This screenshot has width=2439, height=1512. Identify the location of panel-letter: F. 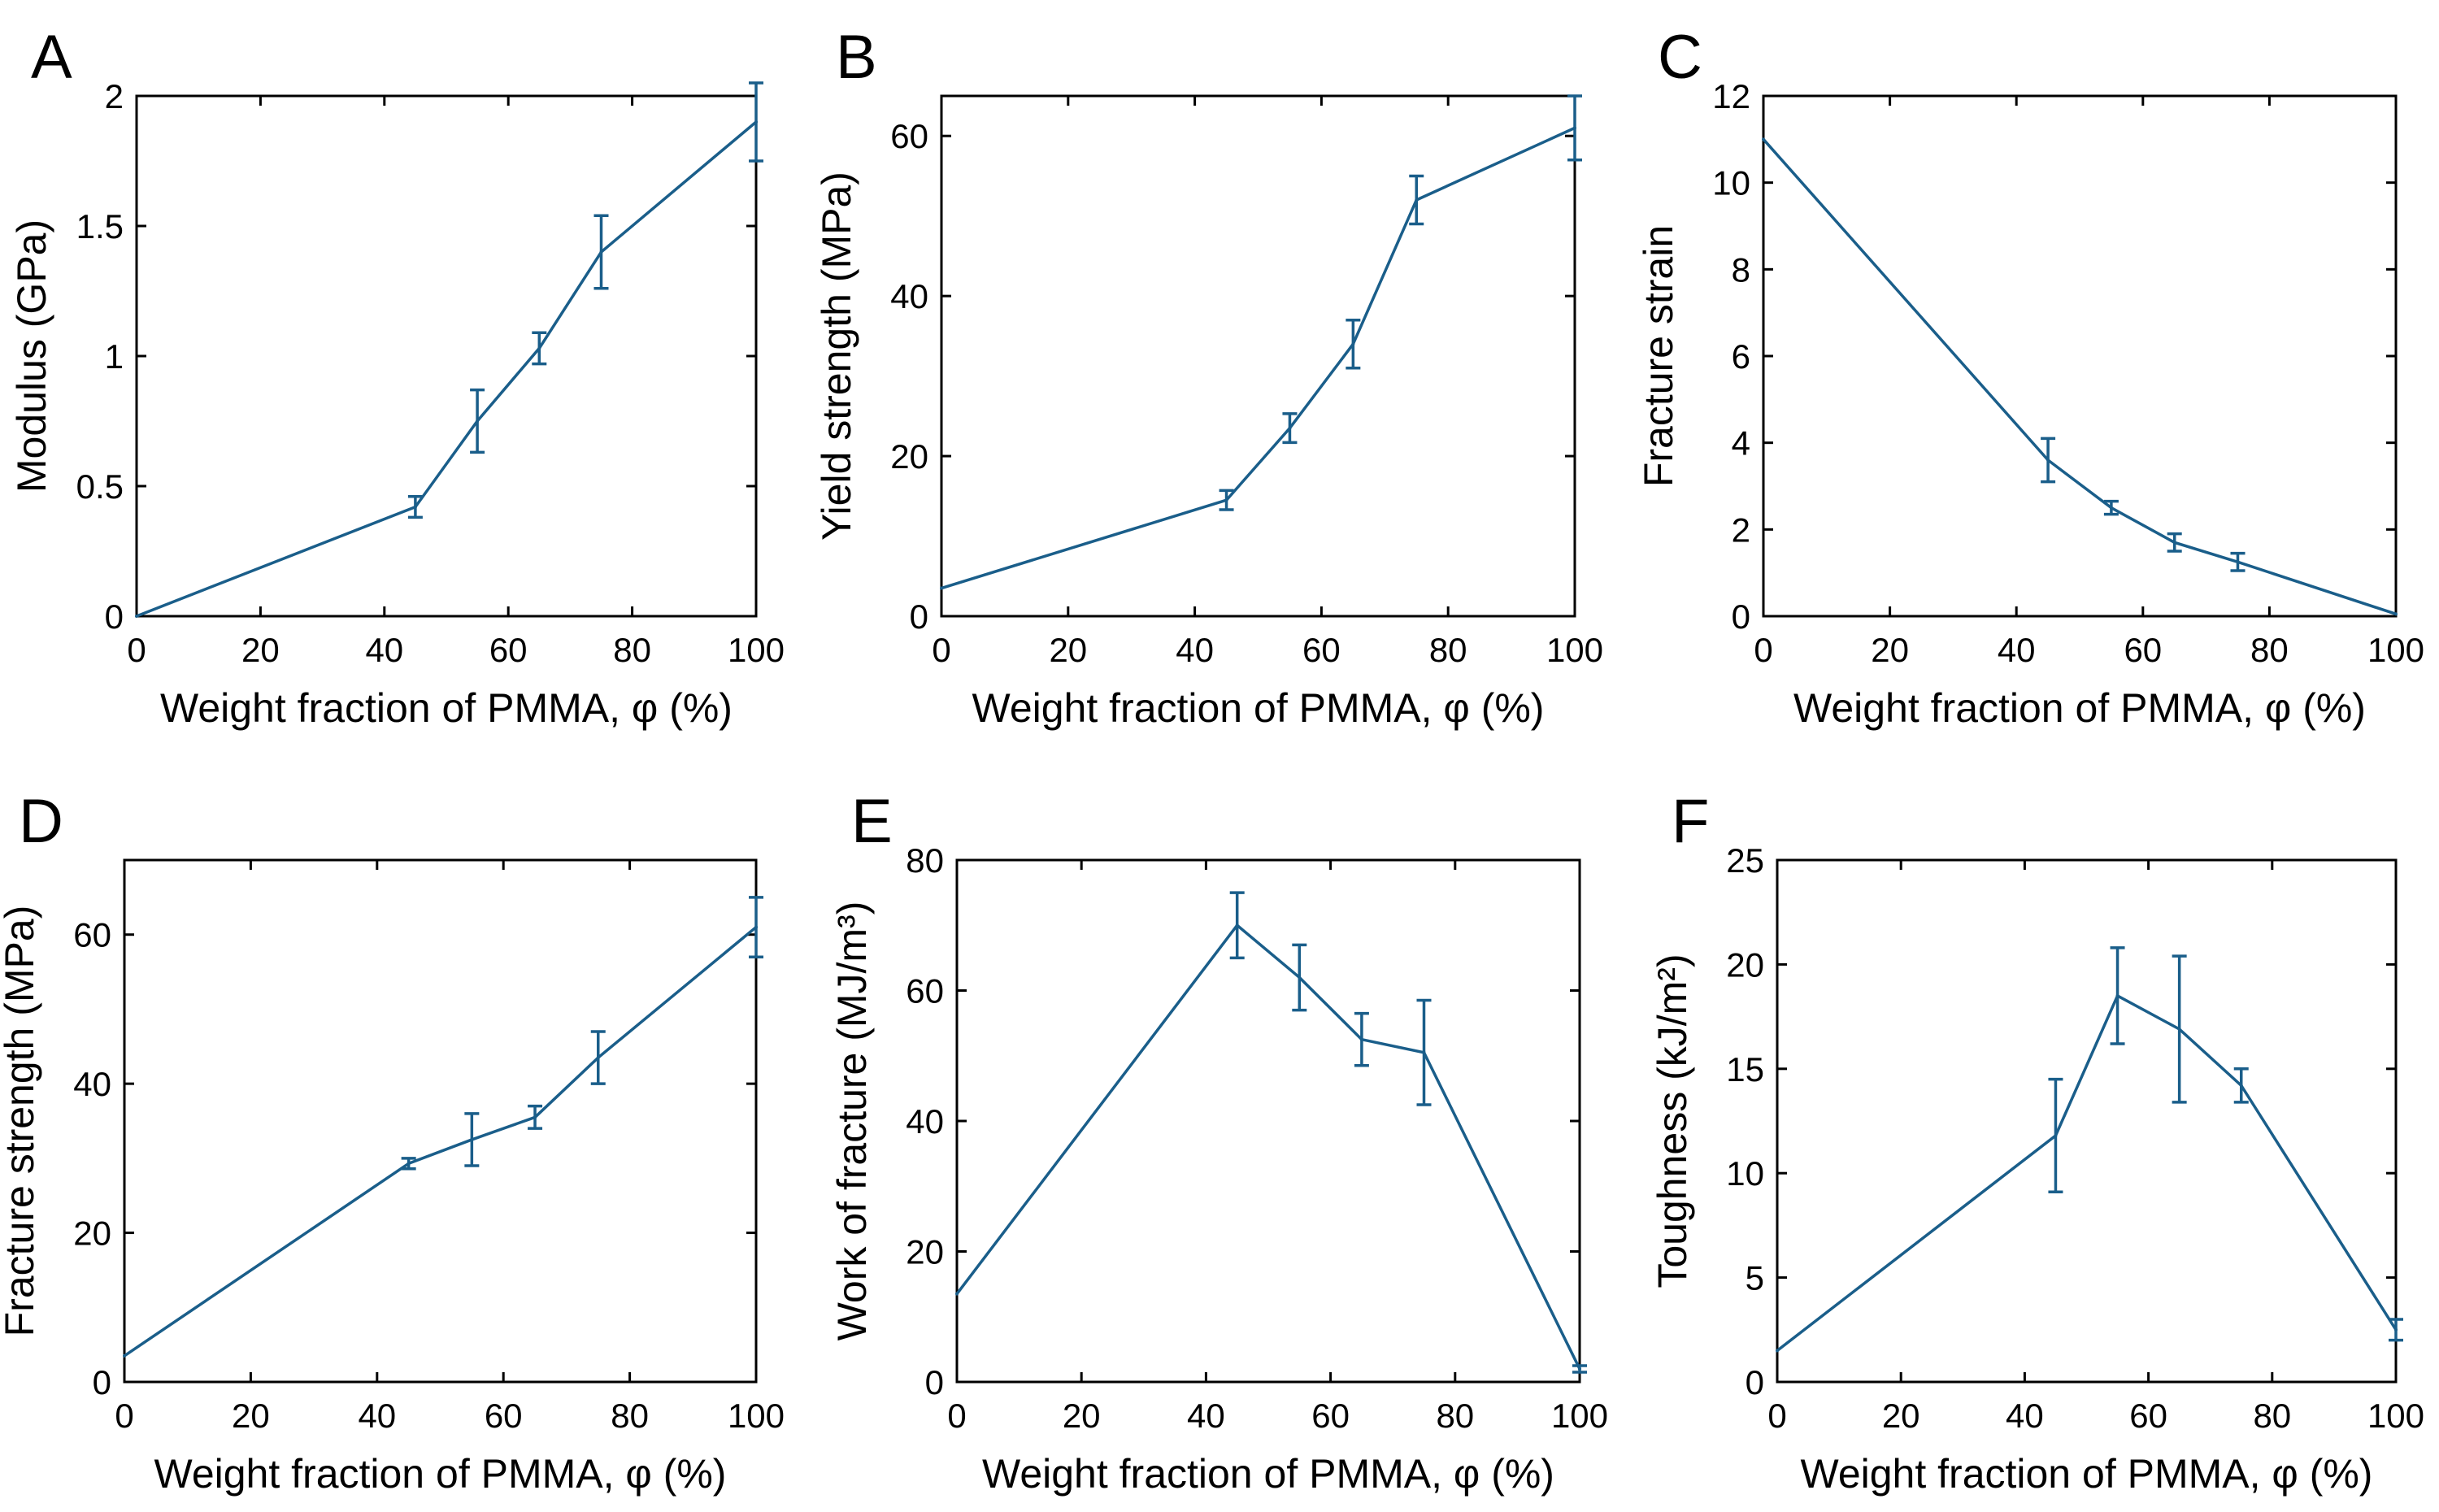
(1690, 821).